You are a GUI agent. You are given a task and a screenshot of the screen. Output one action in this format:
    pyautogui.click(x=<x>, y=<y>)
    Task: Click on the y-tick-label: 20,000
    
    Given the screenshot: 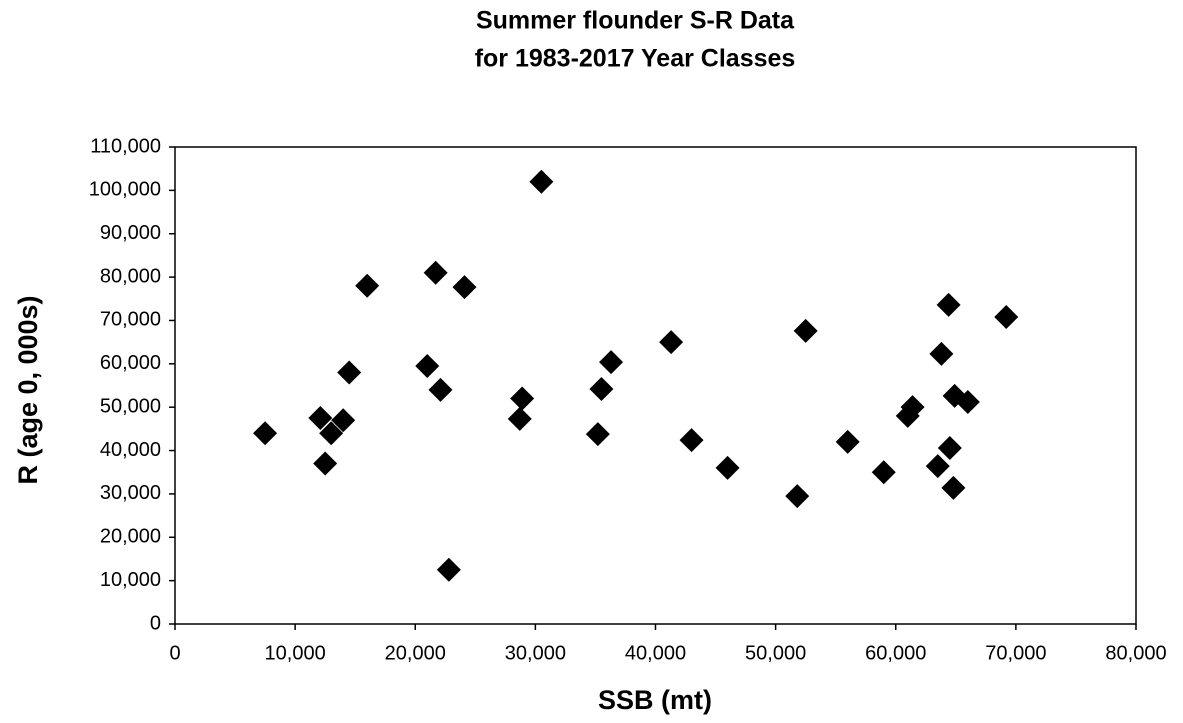 What is the action you would take?
    pyautogui.click(x=130, y=537)
    